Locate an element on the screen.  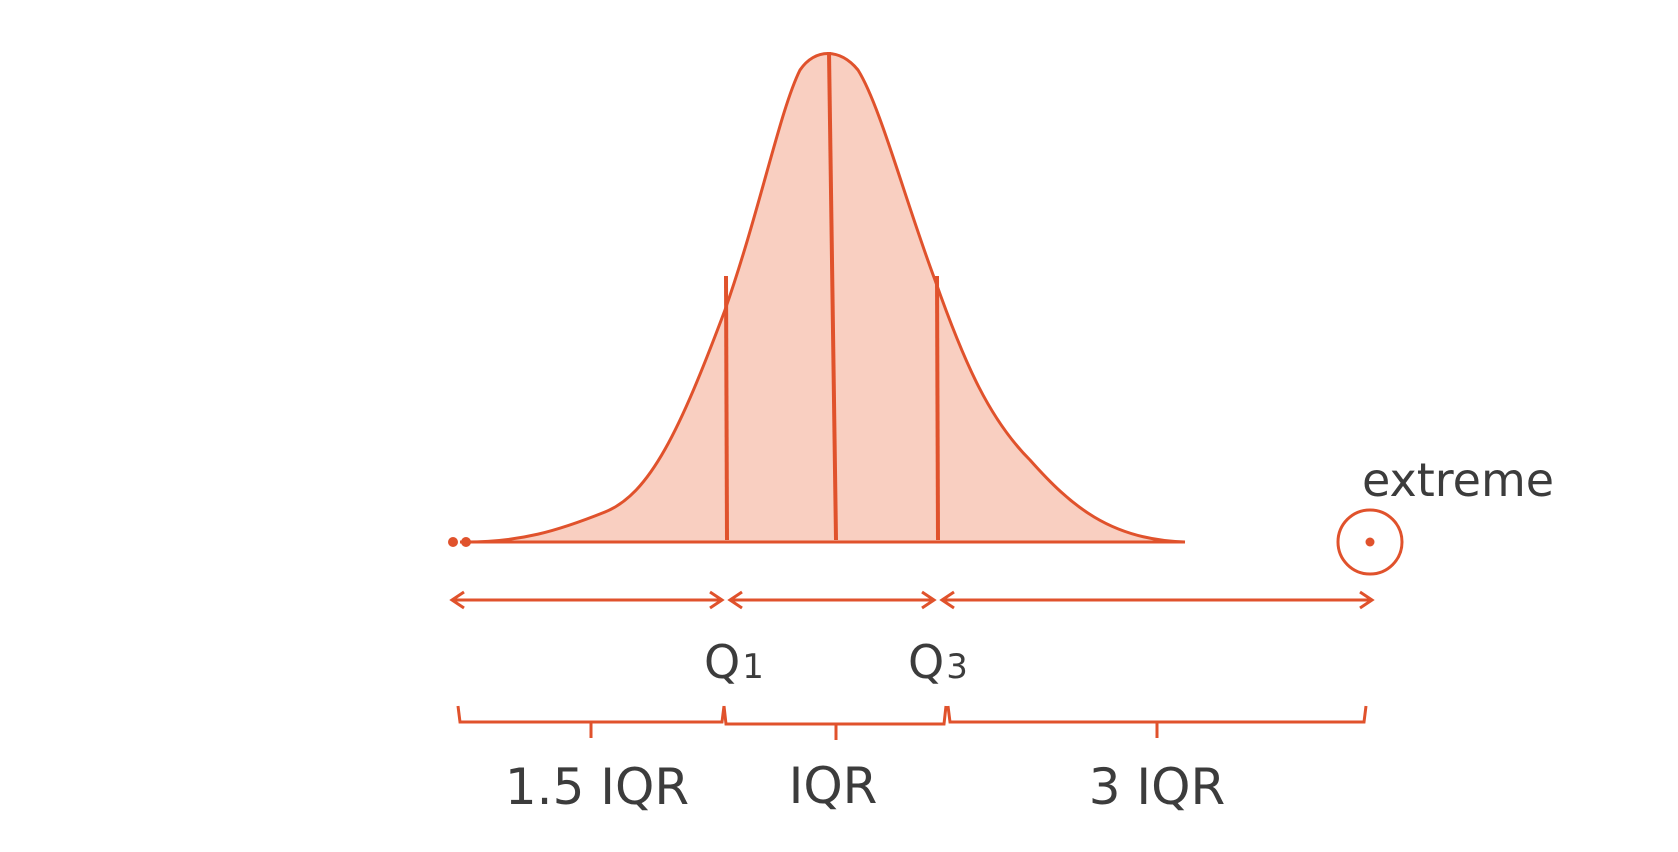
q3-label: Q3 is located at coordinates (938, 662).